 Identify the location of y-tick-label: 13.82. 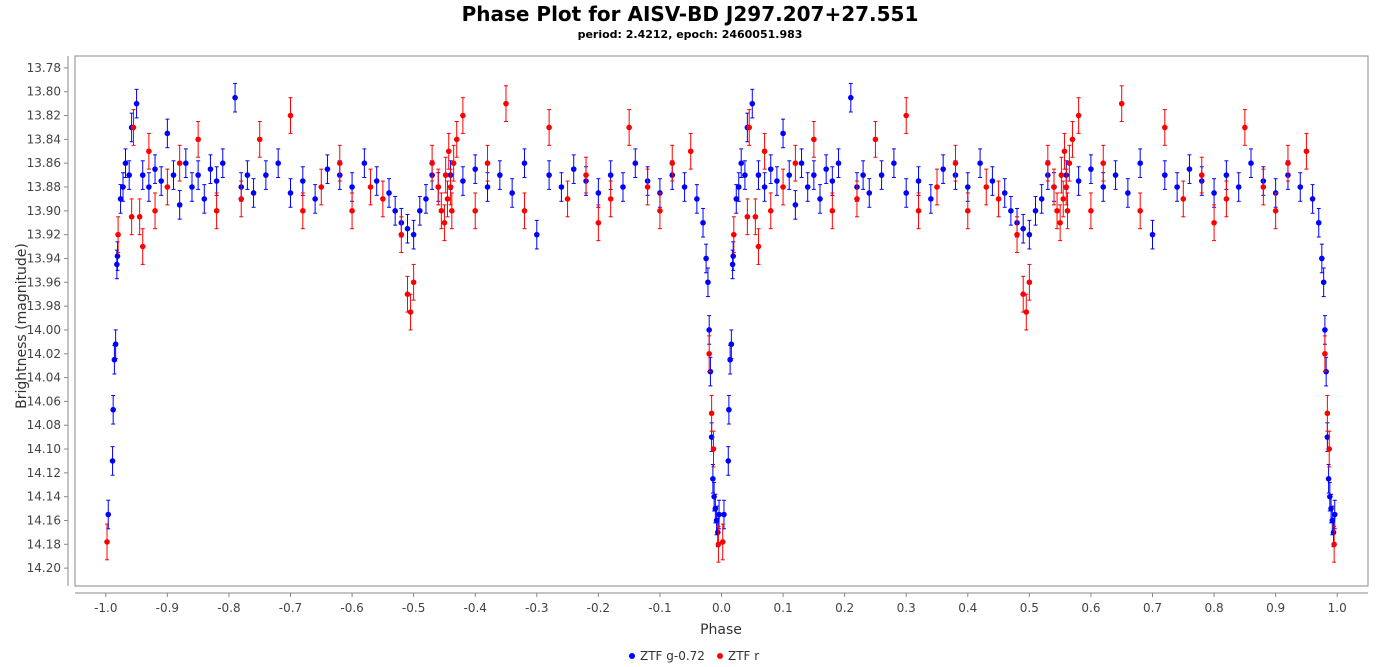
(44, 116).